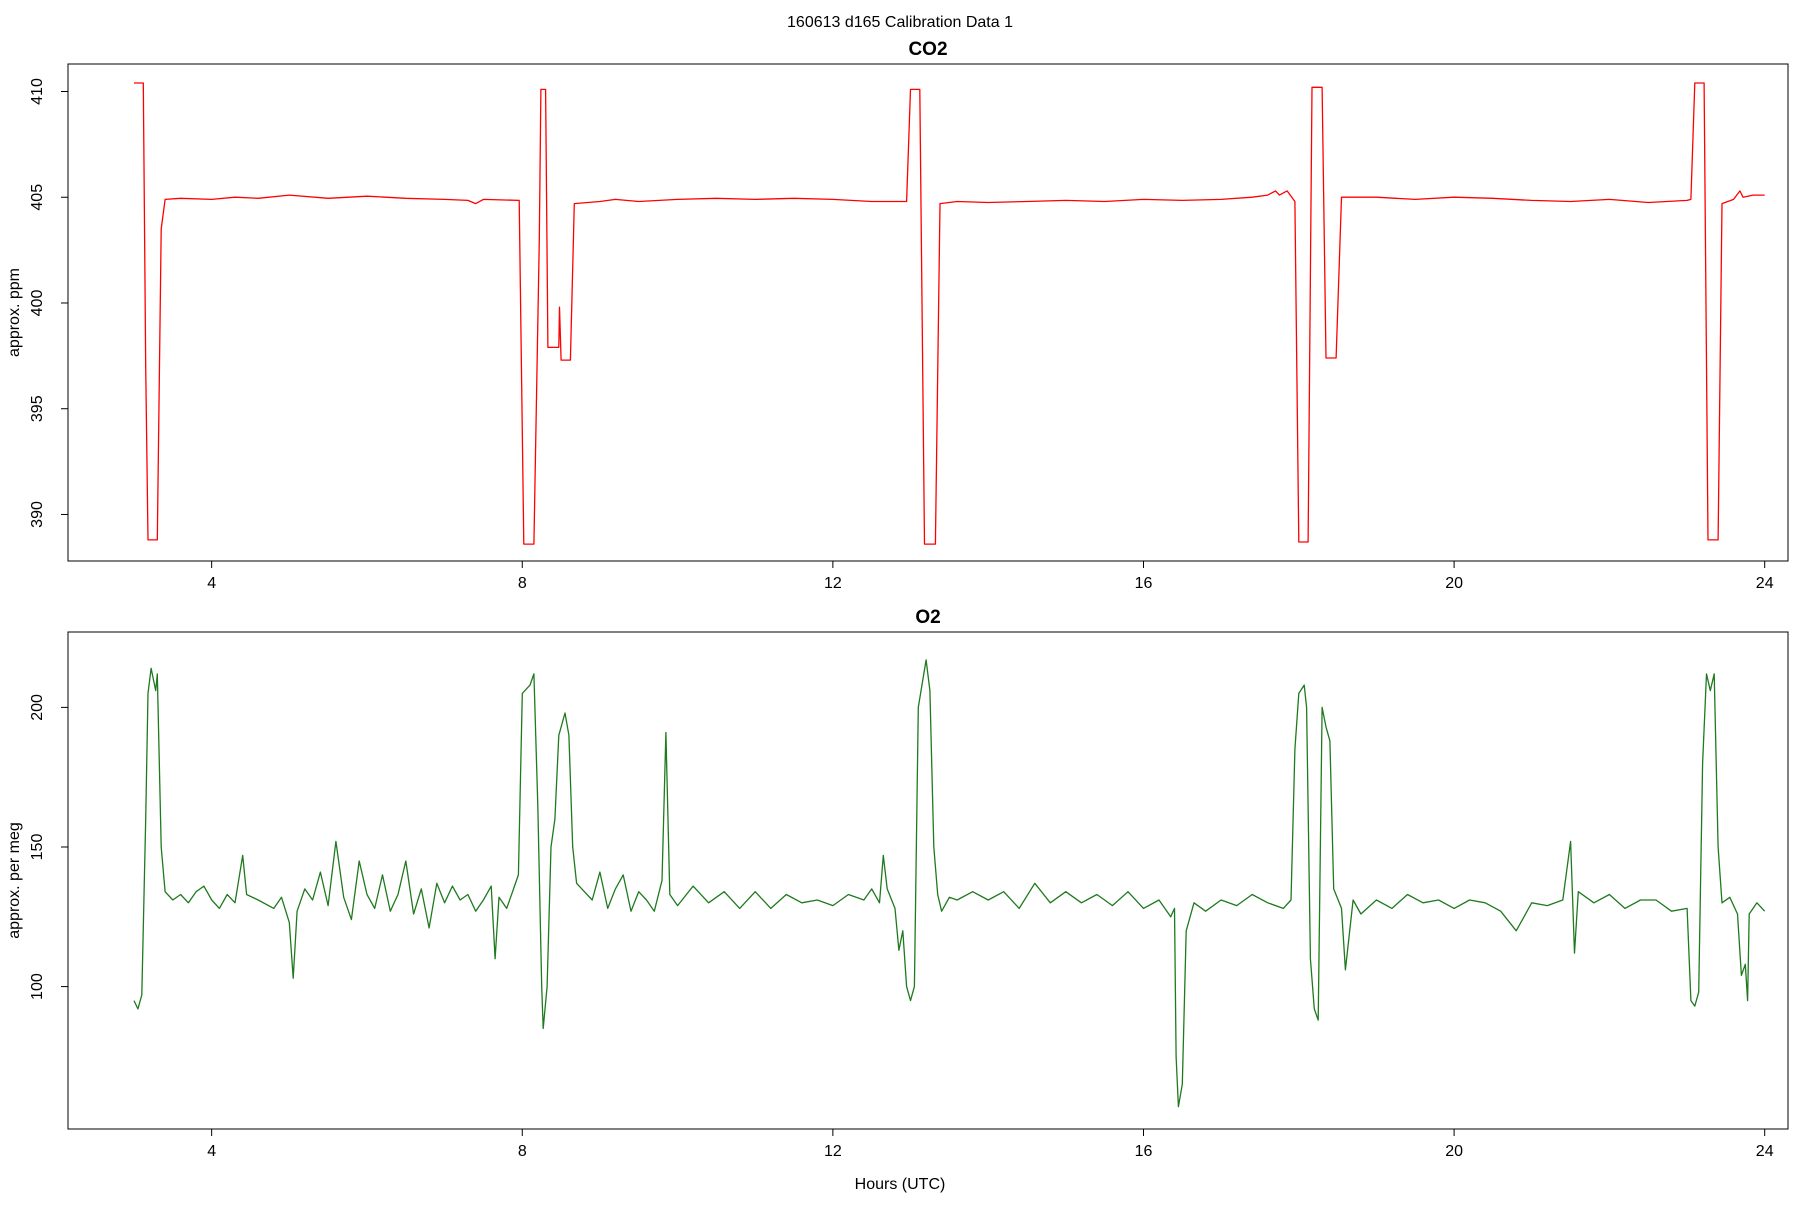 This screenshot has height=1205, width=1800. I want to click on y-tick-label: 100, so click(37, 986).